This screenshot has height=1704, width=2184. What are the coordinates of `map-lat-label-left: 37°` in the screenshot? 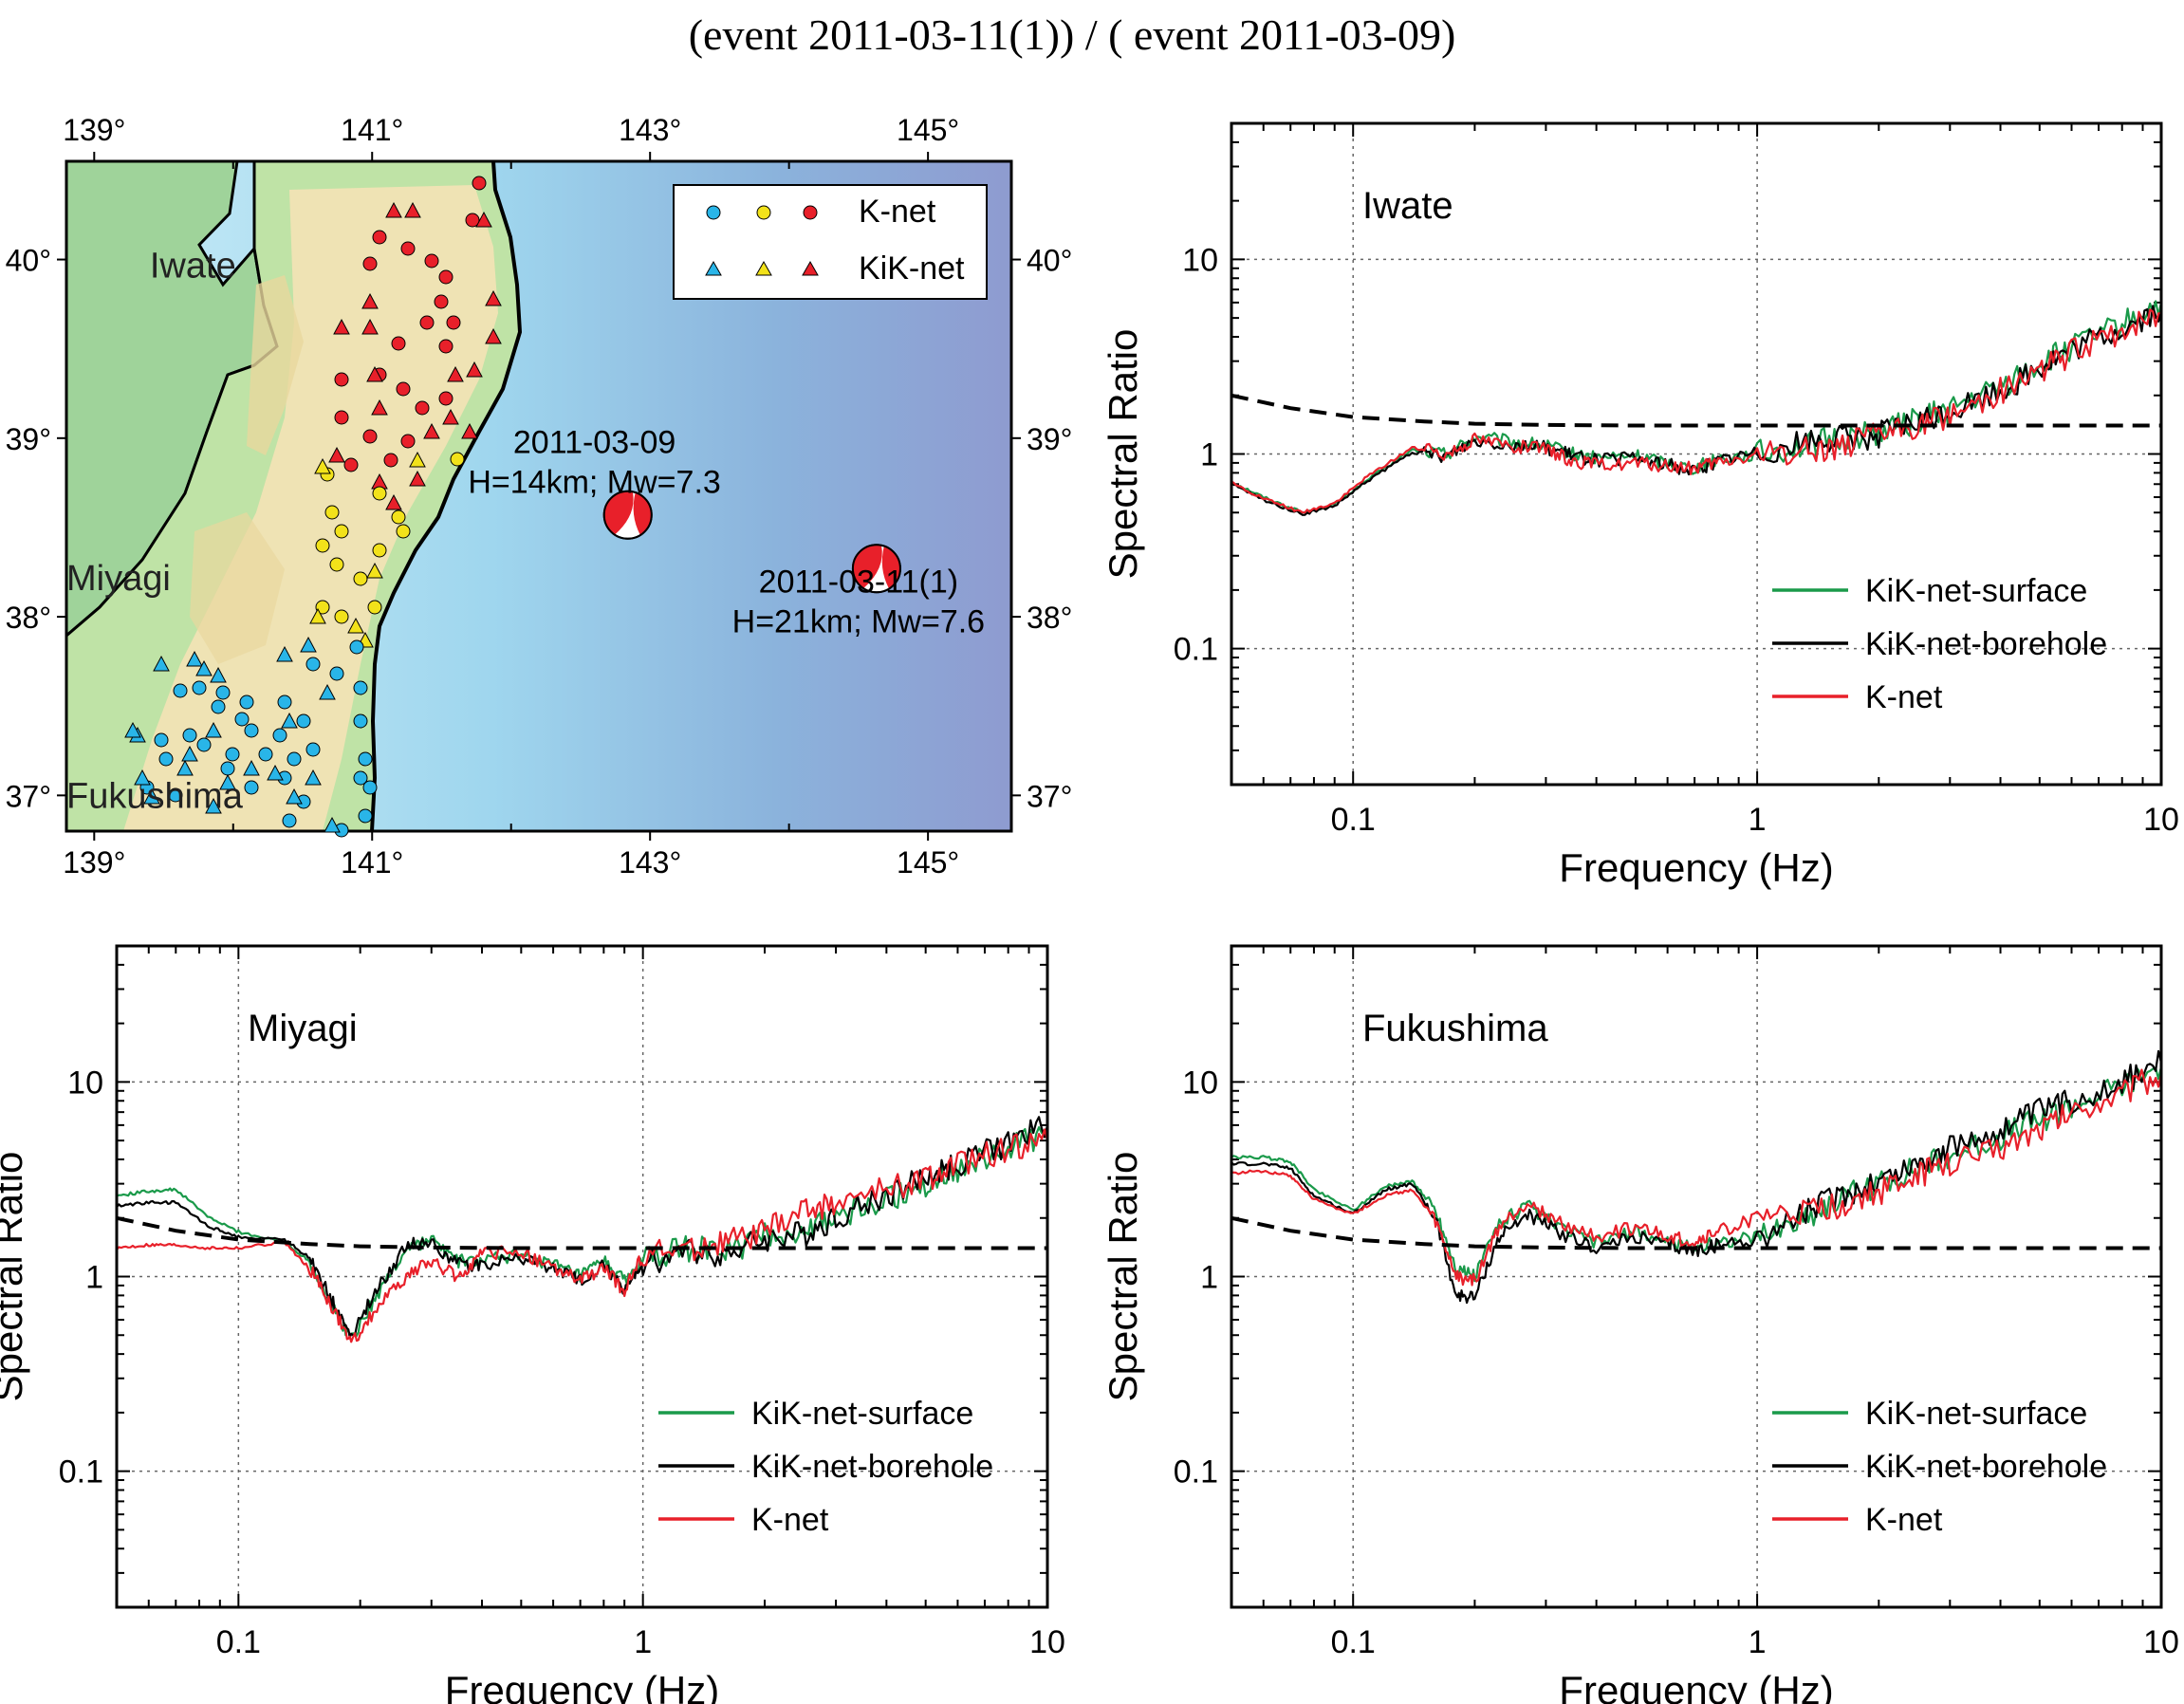 It's located at (28, 796).